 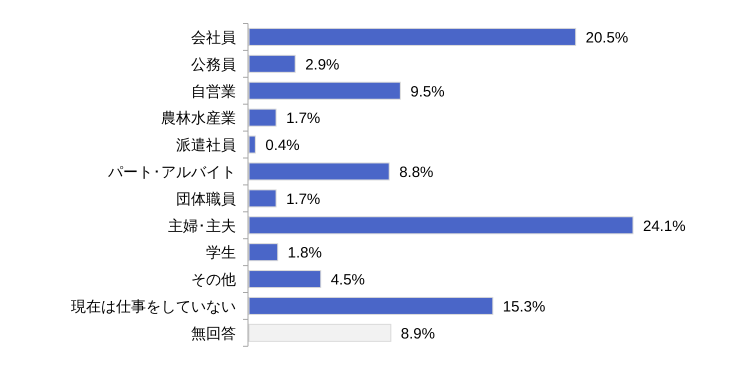 What do you see at coordinates (213, 91) in the screenshot?
I see `y-tick-label: 自営業` at bounding box center [213, 91].